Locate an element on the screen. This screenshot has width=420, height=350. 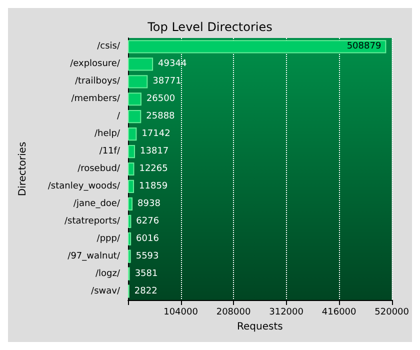
data-label: 38771 is located at coordinates (167, 81).